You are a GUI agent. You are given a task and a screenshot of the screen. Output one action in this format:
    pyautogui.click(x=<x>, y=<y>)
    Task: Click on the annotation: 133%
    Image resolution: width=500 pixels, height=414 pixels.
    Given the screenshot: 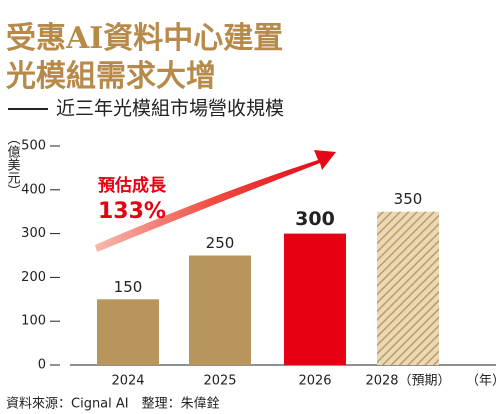 What is the action you would take?
    pyautogui.click(x=132, y=211)
    